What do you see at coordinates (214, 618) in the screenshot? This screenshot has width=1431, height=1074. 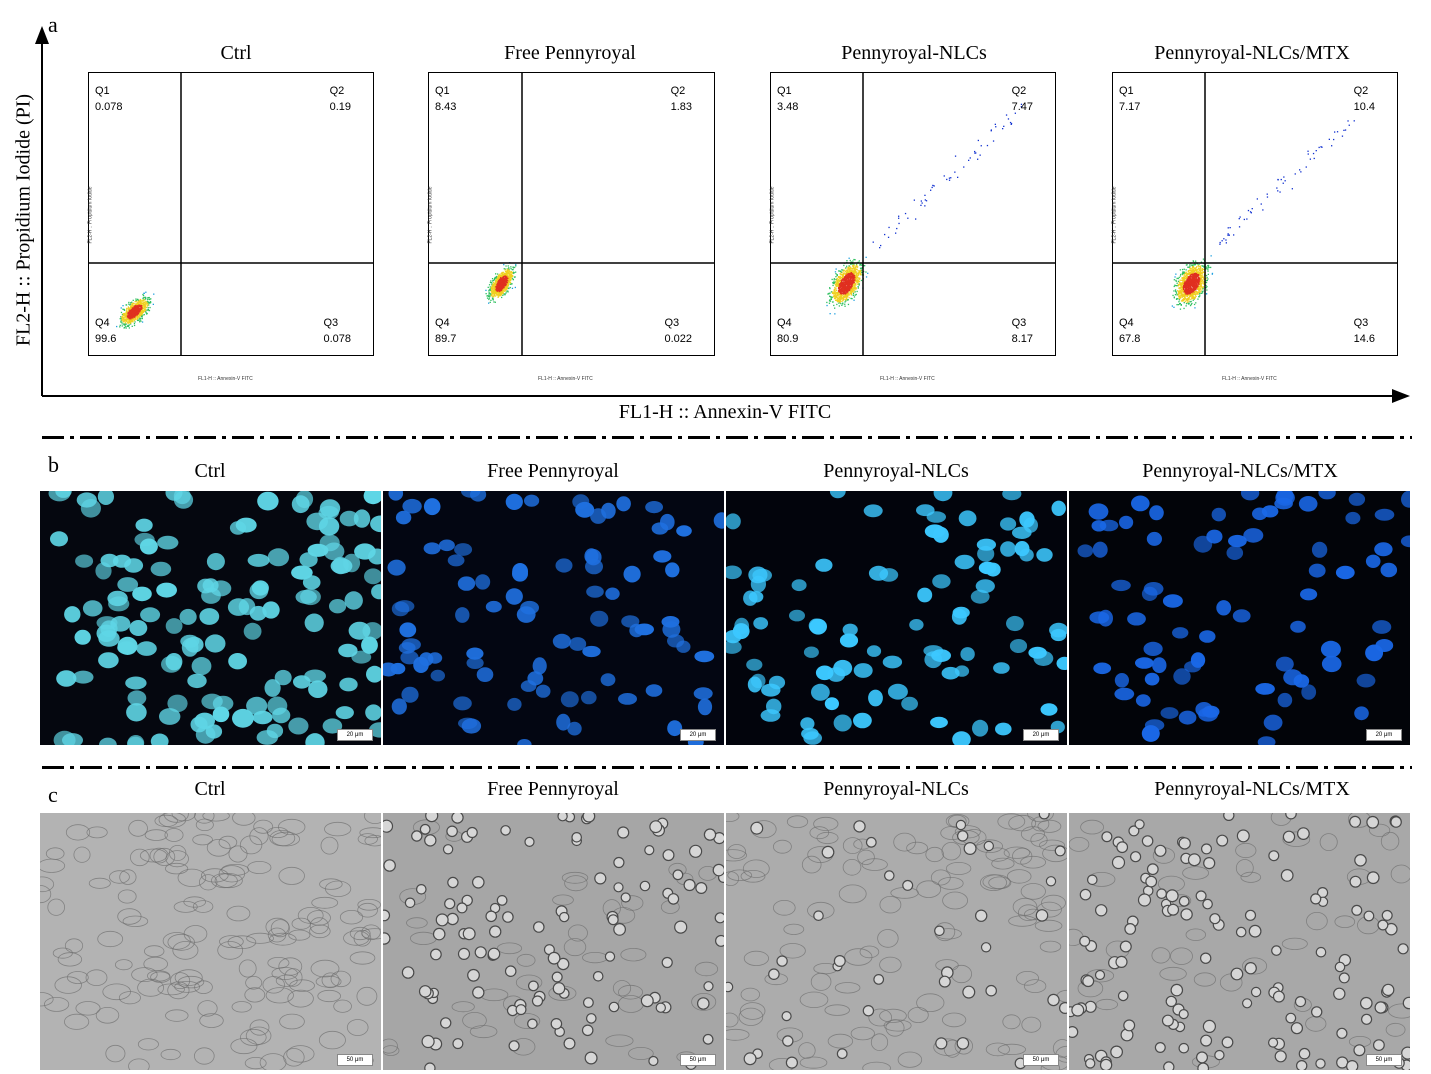 I see `nuclei-ctrl` at bounding box center [214, 618].